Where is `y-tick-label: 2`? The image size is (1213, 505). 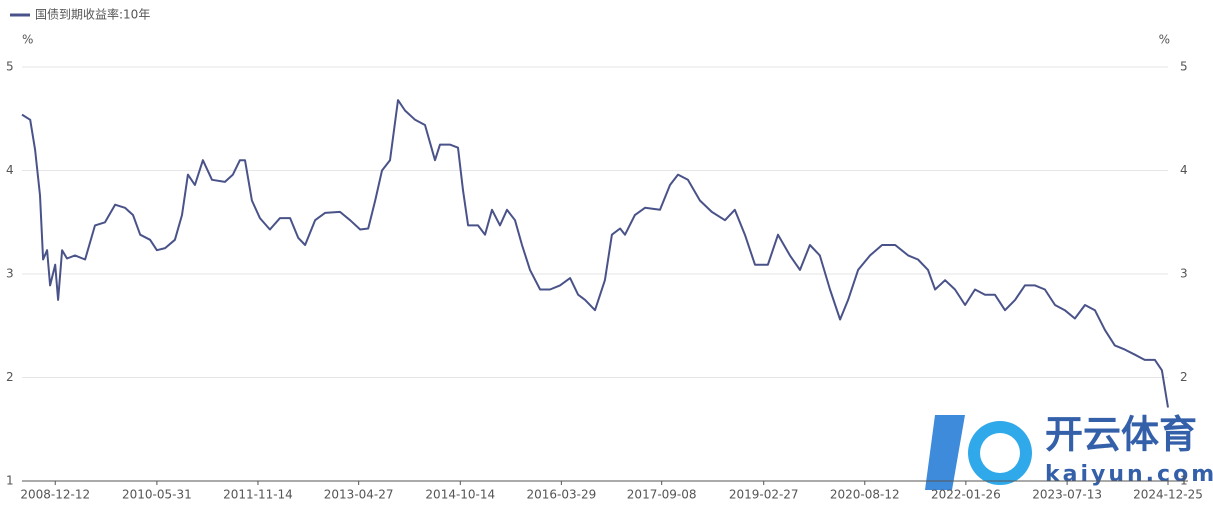 y-tick-label: 2 is located at coordinates (10, 377).